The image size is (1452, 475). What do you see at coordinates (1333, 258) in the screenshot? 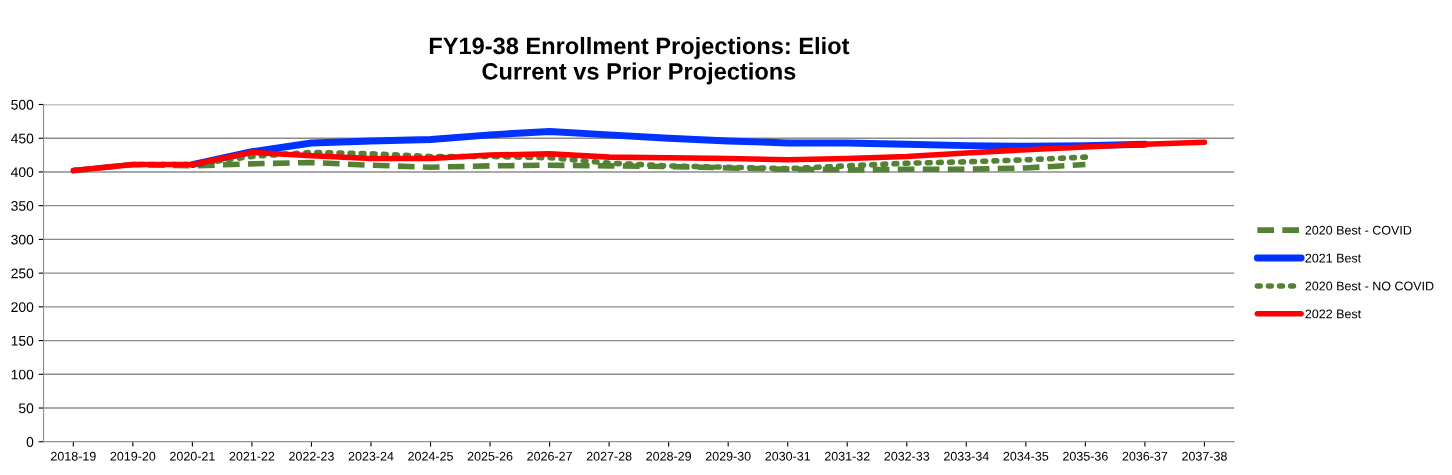
I see `legend-label: 2021 Best` at bounding box center [1333, 258].